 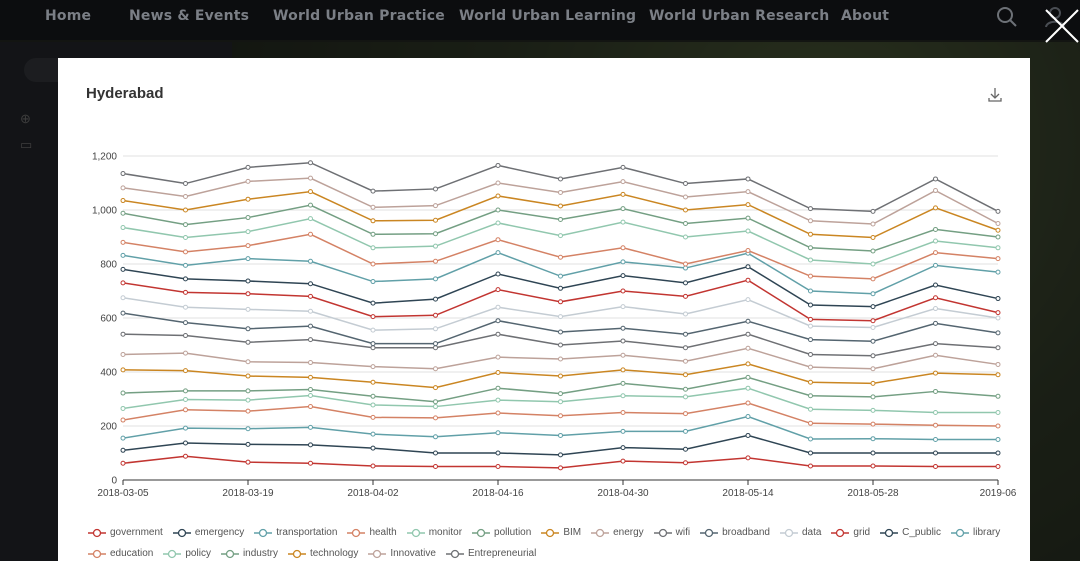 What do you see at coordinates (114, 481) in the screenshot?
I see `y-tick-label: 0` at bounding box center [114, 481].